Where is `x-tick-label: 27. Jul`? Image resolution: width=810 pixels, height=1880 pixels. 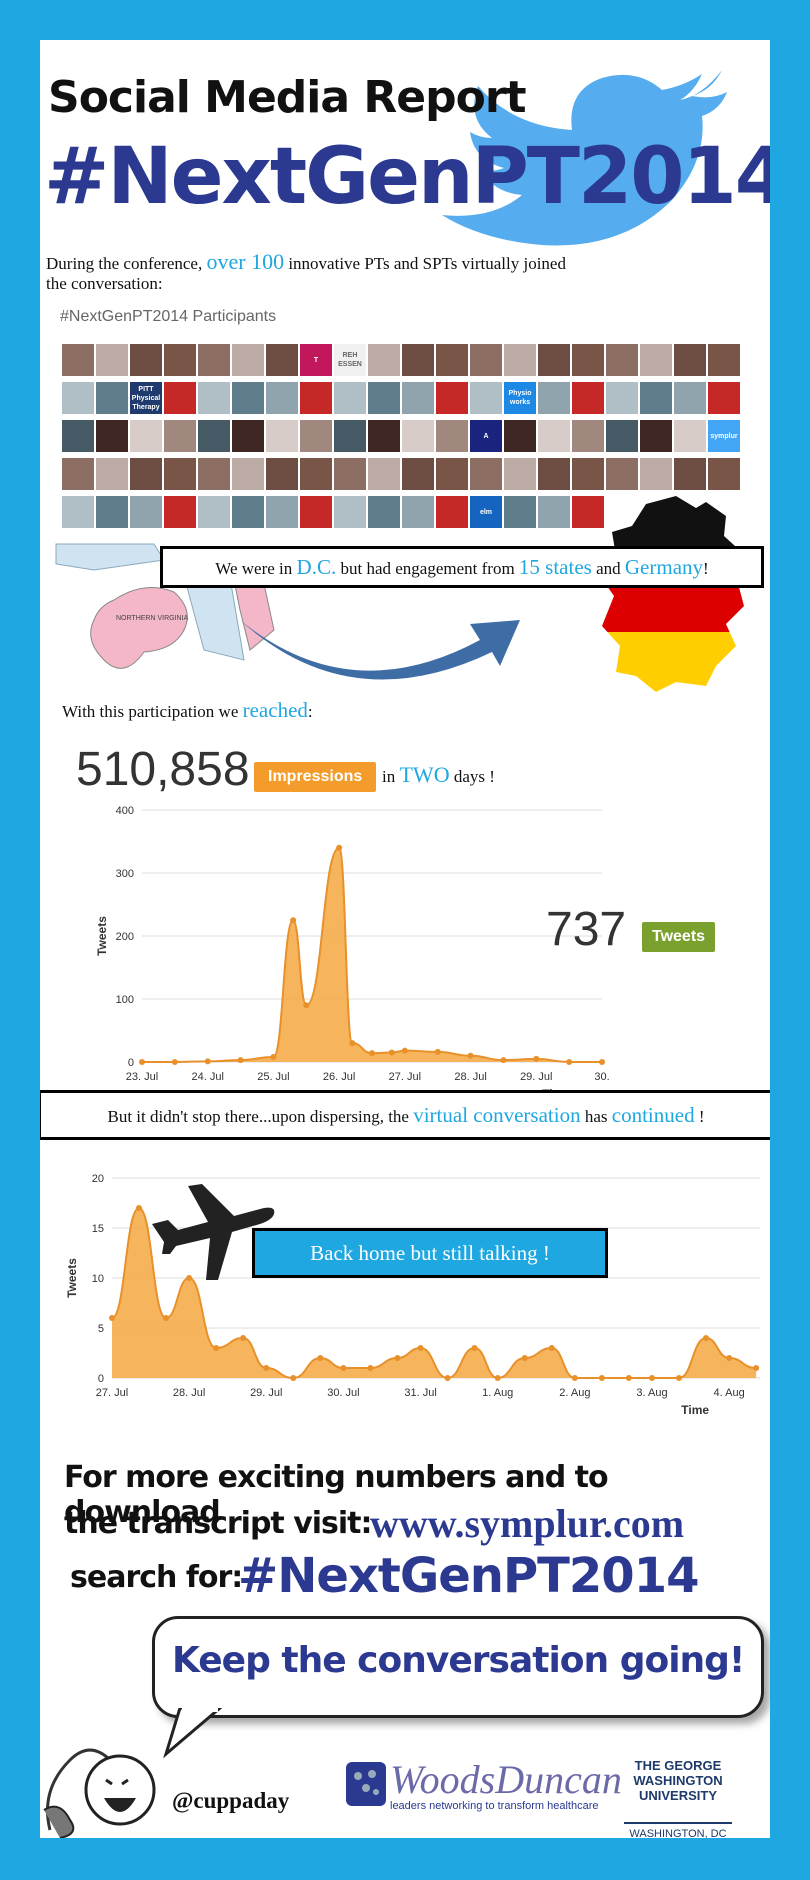
x-tick-label: 27. Jul is located at coordinates (405, 1077).